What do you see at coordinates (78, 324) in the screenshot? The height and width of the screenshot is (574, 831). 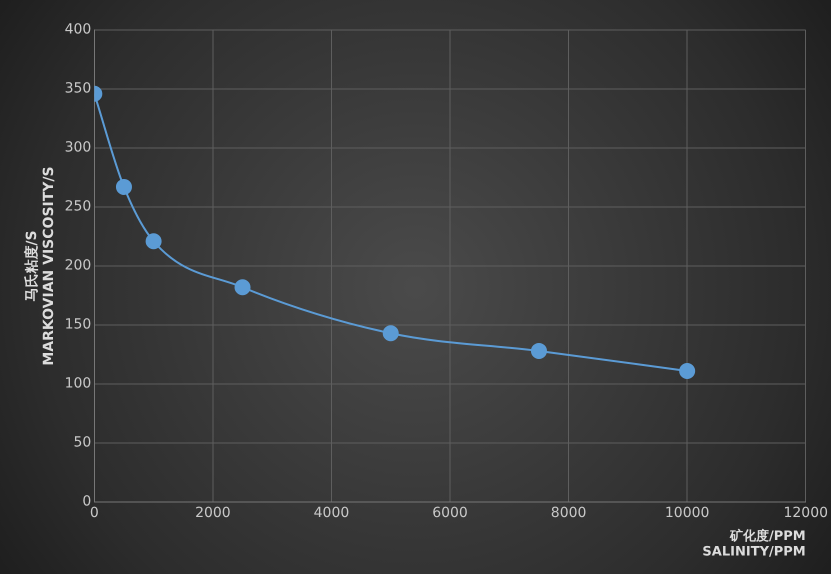 I see `y-tick-label: 150` at bounding box center [78, 324].